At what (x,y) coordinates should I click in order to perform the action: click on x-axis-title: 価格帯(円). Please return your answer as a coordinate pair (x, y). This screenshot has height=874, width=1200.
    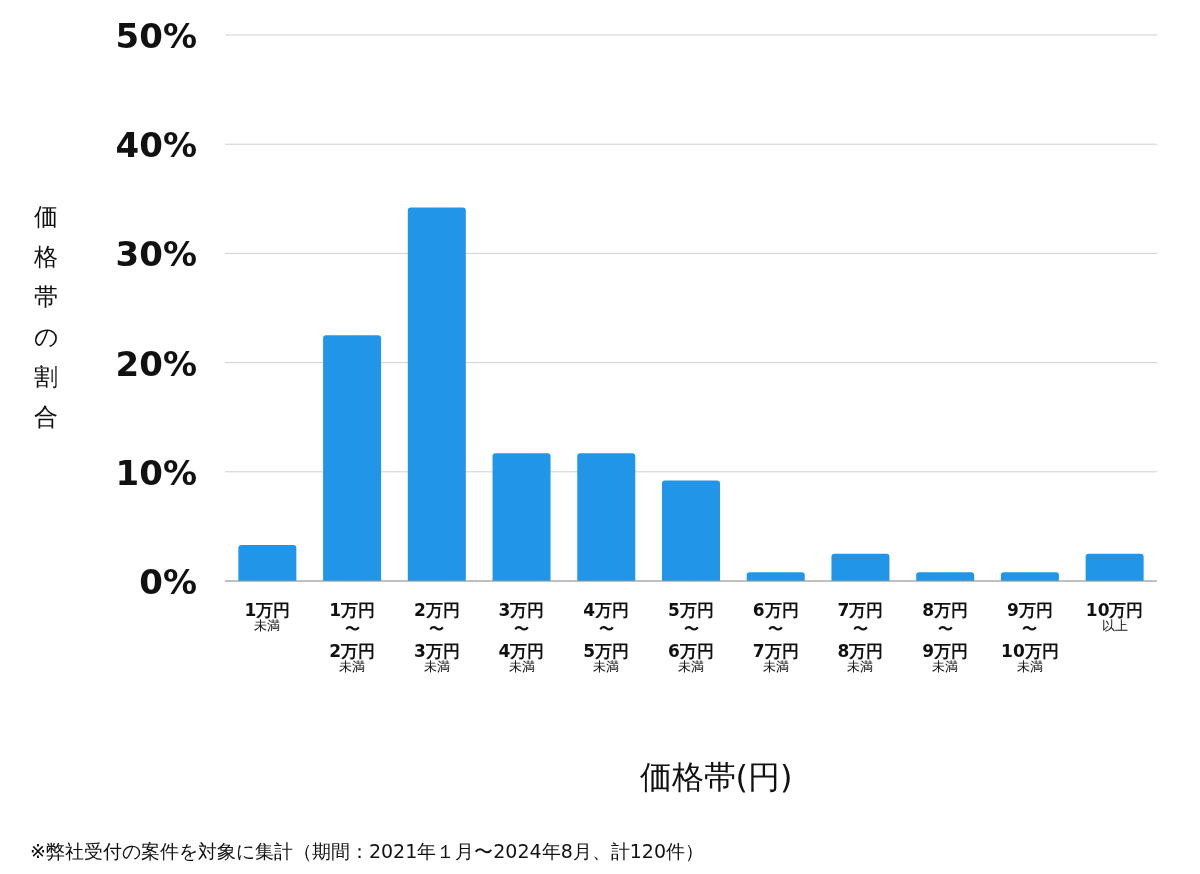
    Looking at the image, I should click on (716, 777).